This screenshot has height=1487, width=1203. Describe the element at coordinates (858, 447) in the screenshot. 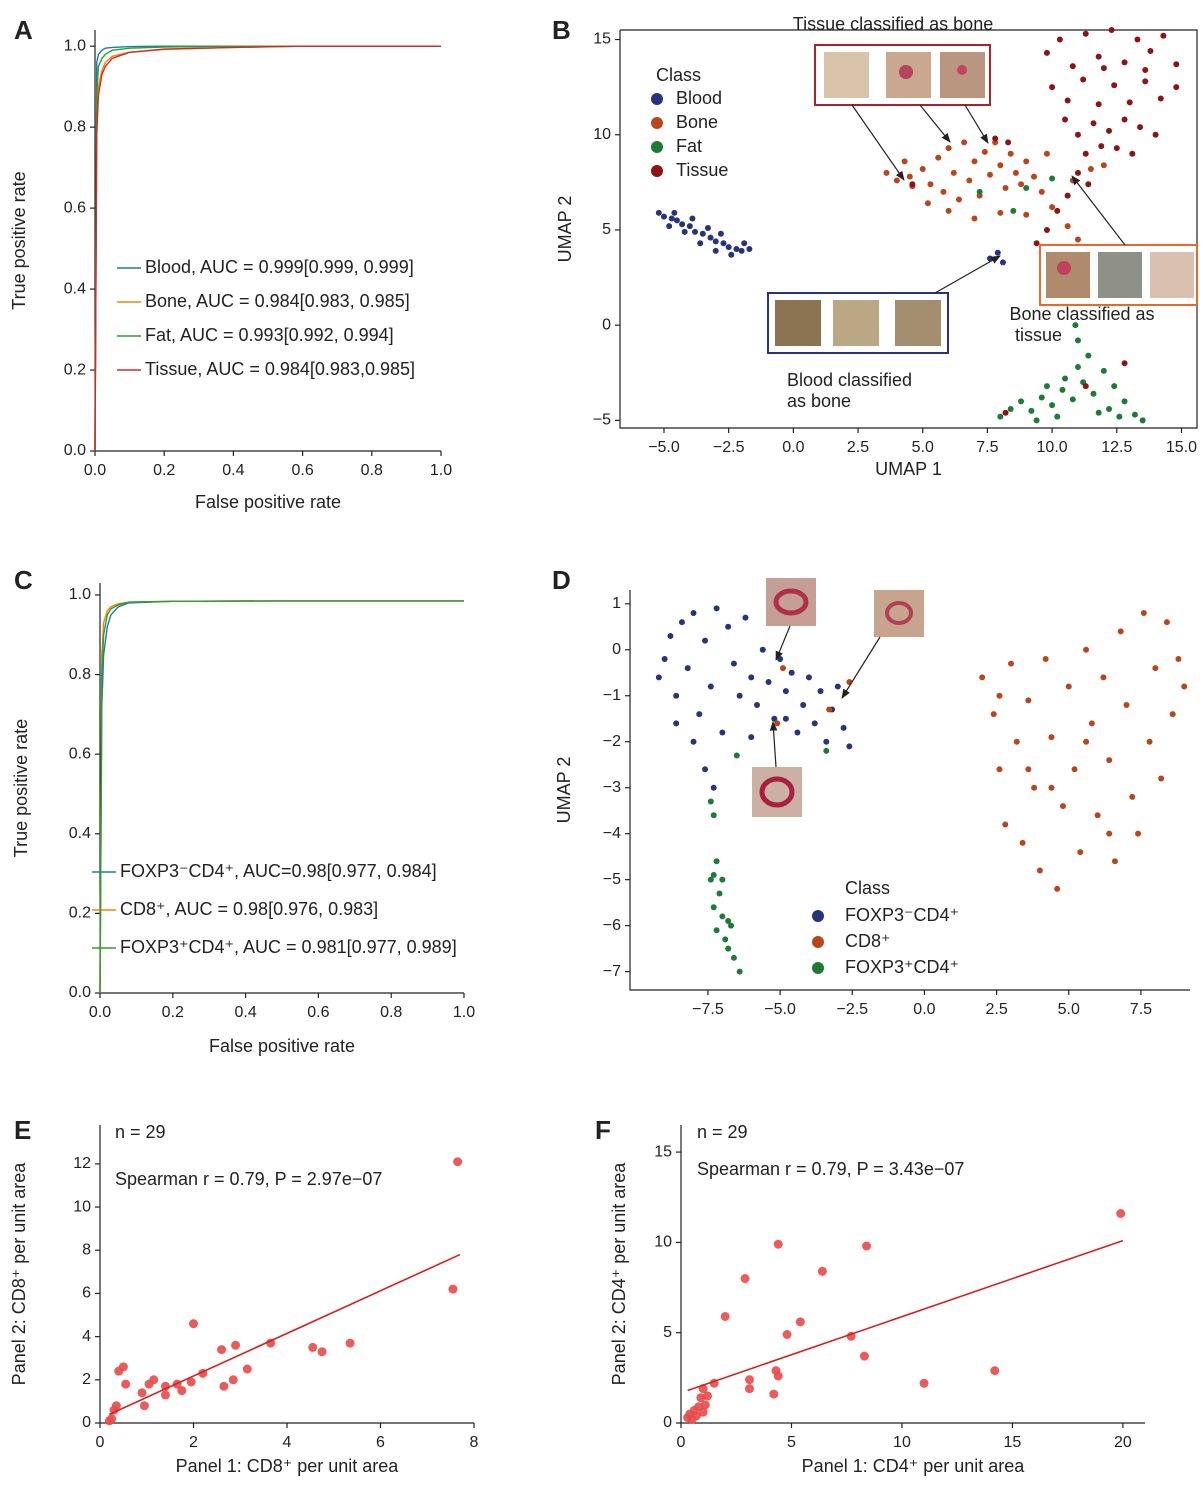

I see `x-tick-label: 2.5` at that location.